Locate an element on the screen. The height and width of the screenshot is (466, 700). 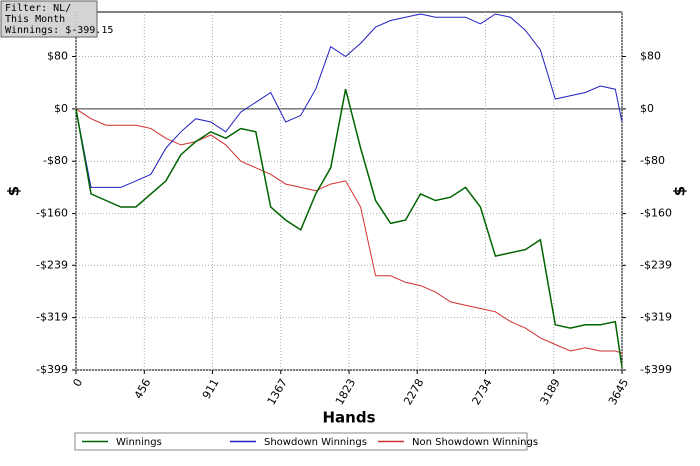
legend-label: Showdown Winnings is located at coordinates (315, 442).